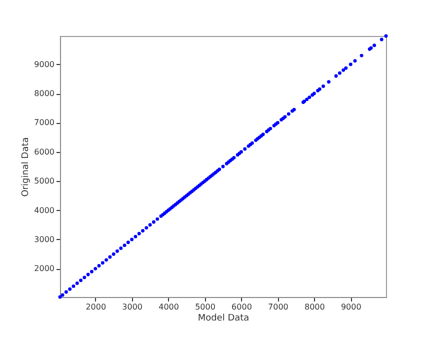 The image size is (440, 340). What do you see at coordinates (26, 167) in the screenshot?
I see `y-axis-title: Original Data` at bounding box center [26, 167].